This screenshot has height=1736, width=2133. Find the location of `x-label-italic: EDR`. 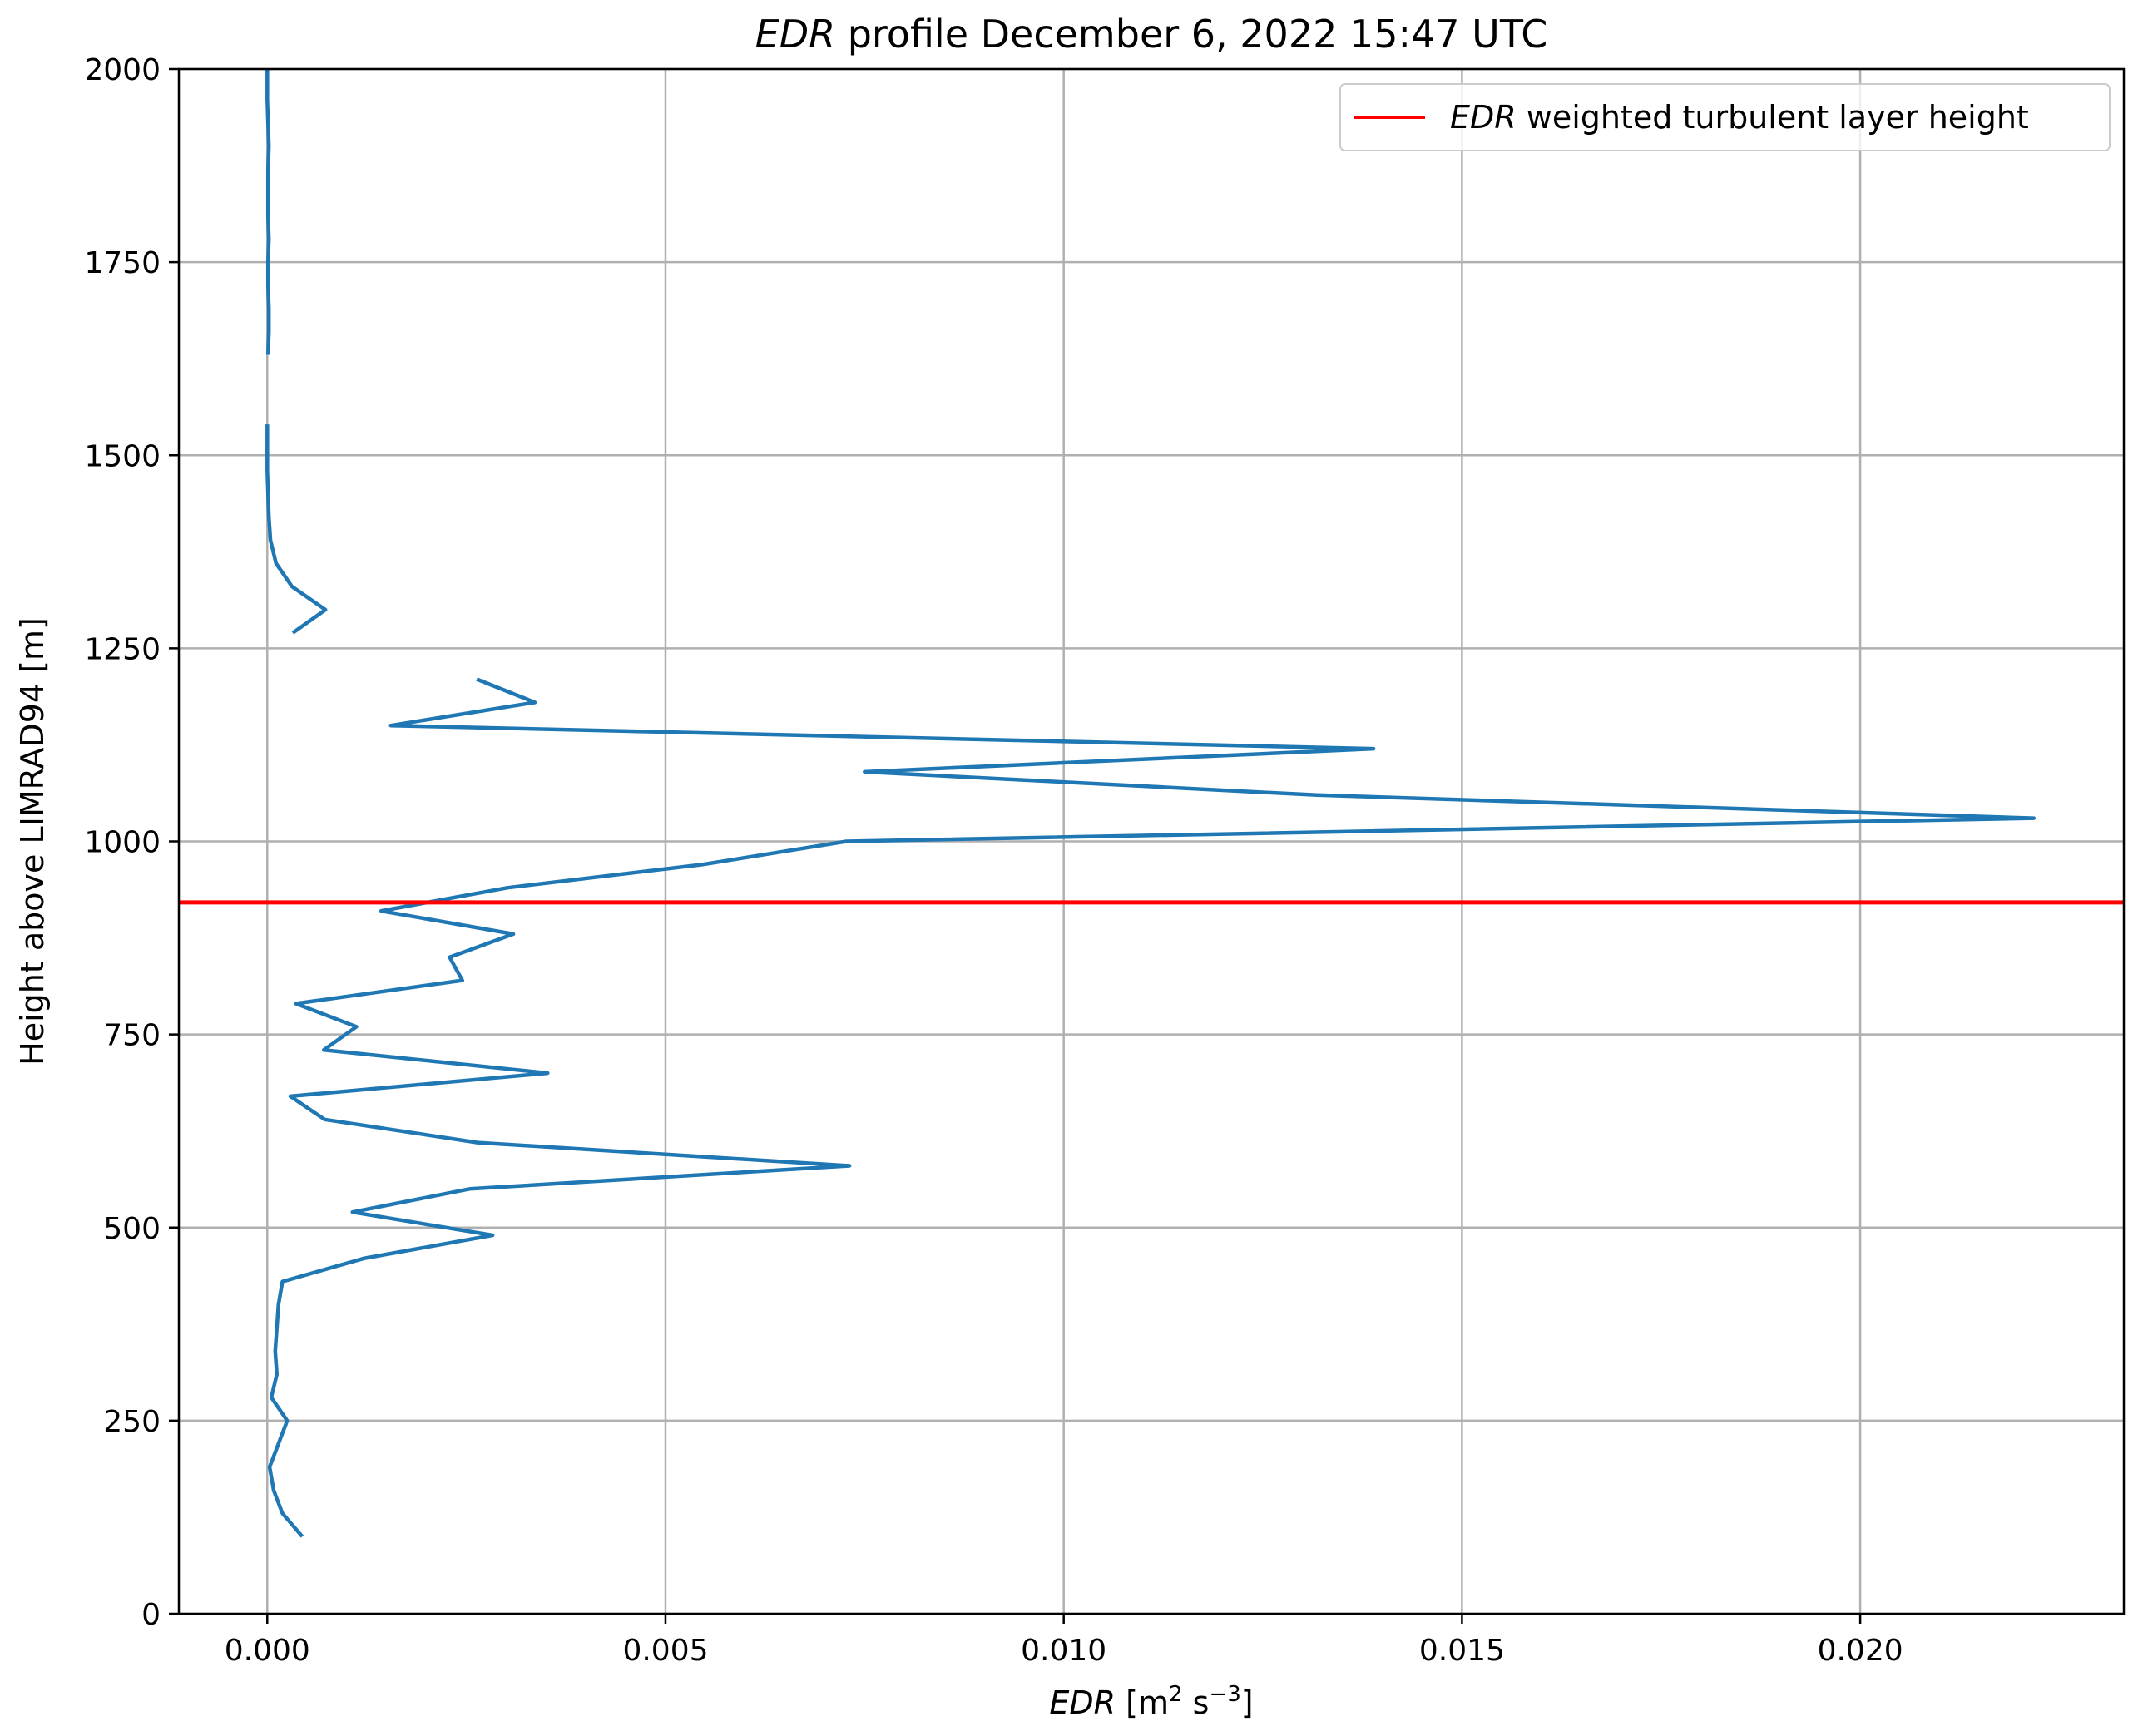

x-label-italic: EDR is located at coordinates (1082, 1703).